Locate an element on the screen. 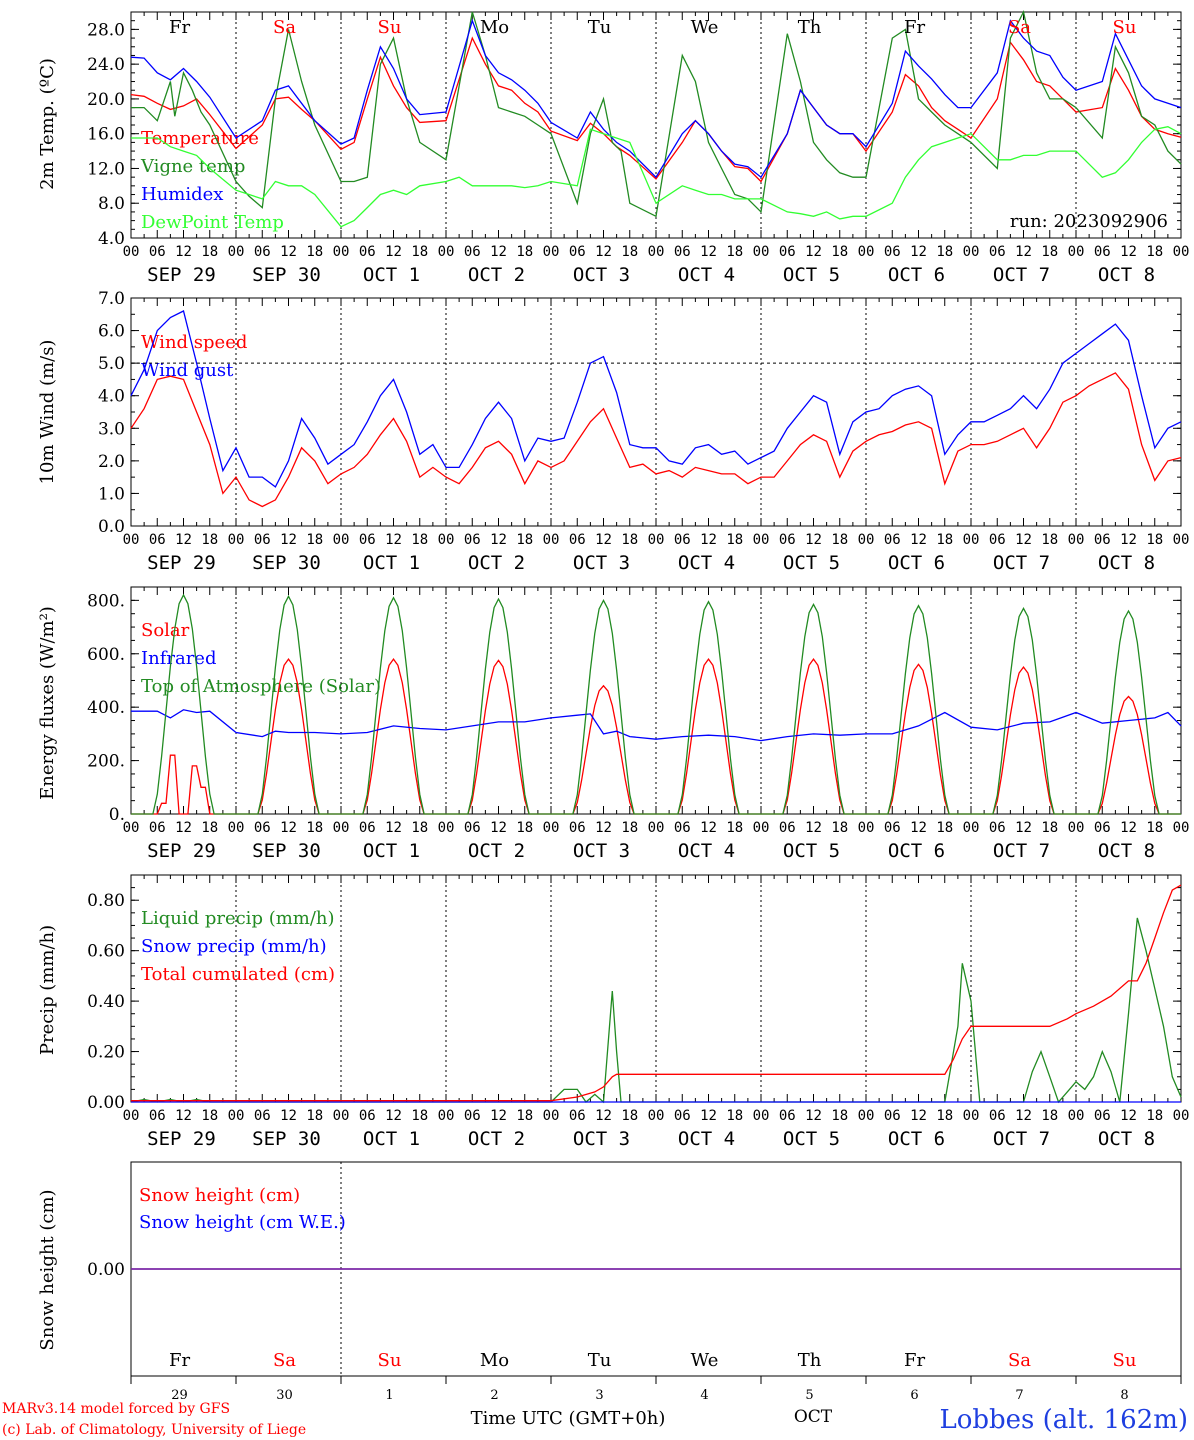 This screenshot has width=1194, height=1440. y-tick-label: 0.0 is located at coordinates (111, 527).